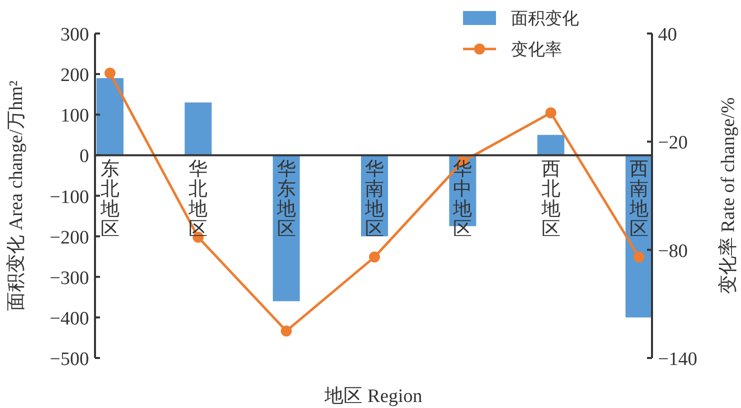 The image size is (741, 408). I want to click on y-tick-label: −300, so click(69, 278).